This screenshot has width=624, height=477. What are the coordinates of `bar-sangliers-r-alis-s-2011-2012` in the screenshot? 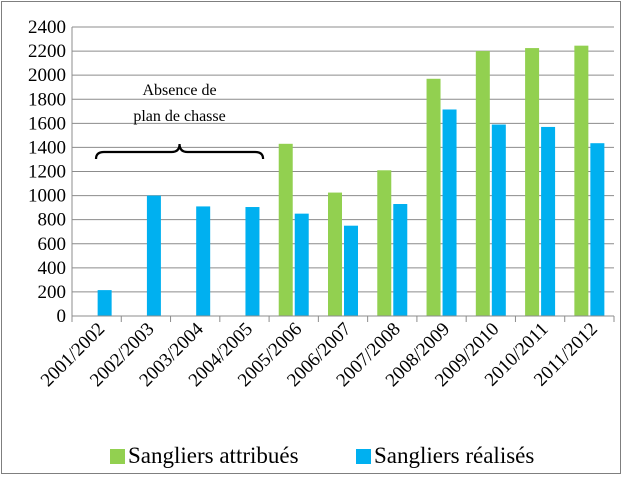 It's located at (597, 229).